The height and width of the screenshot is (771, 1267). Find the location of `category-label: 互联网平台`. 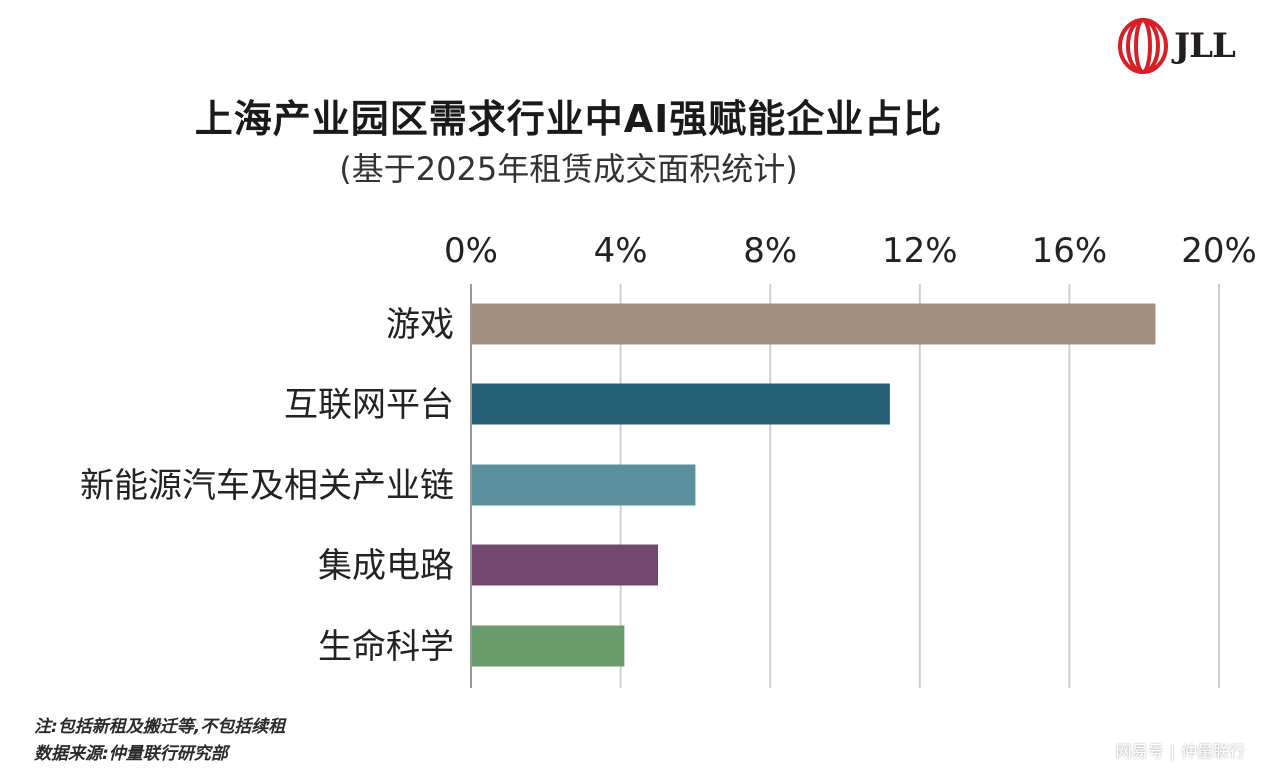

category-label: 互联网平台 is located at coordinates (369, 405).